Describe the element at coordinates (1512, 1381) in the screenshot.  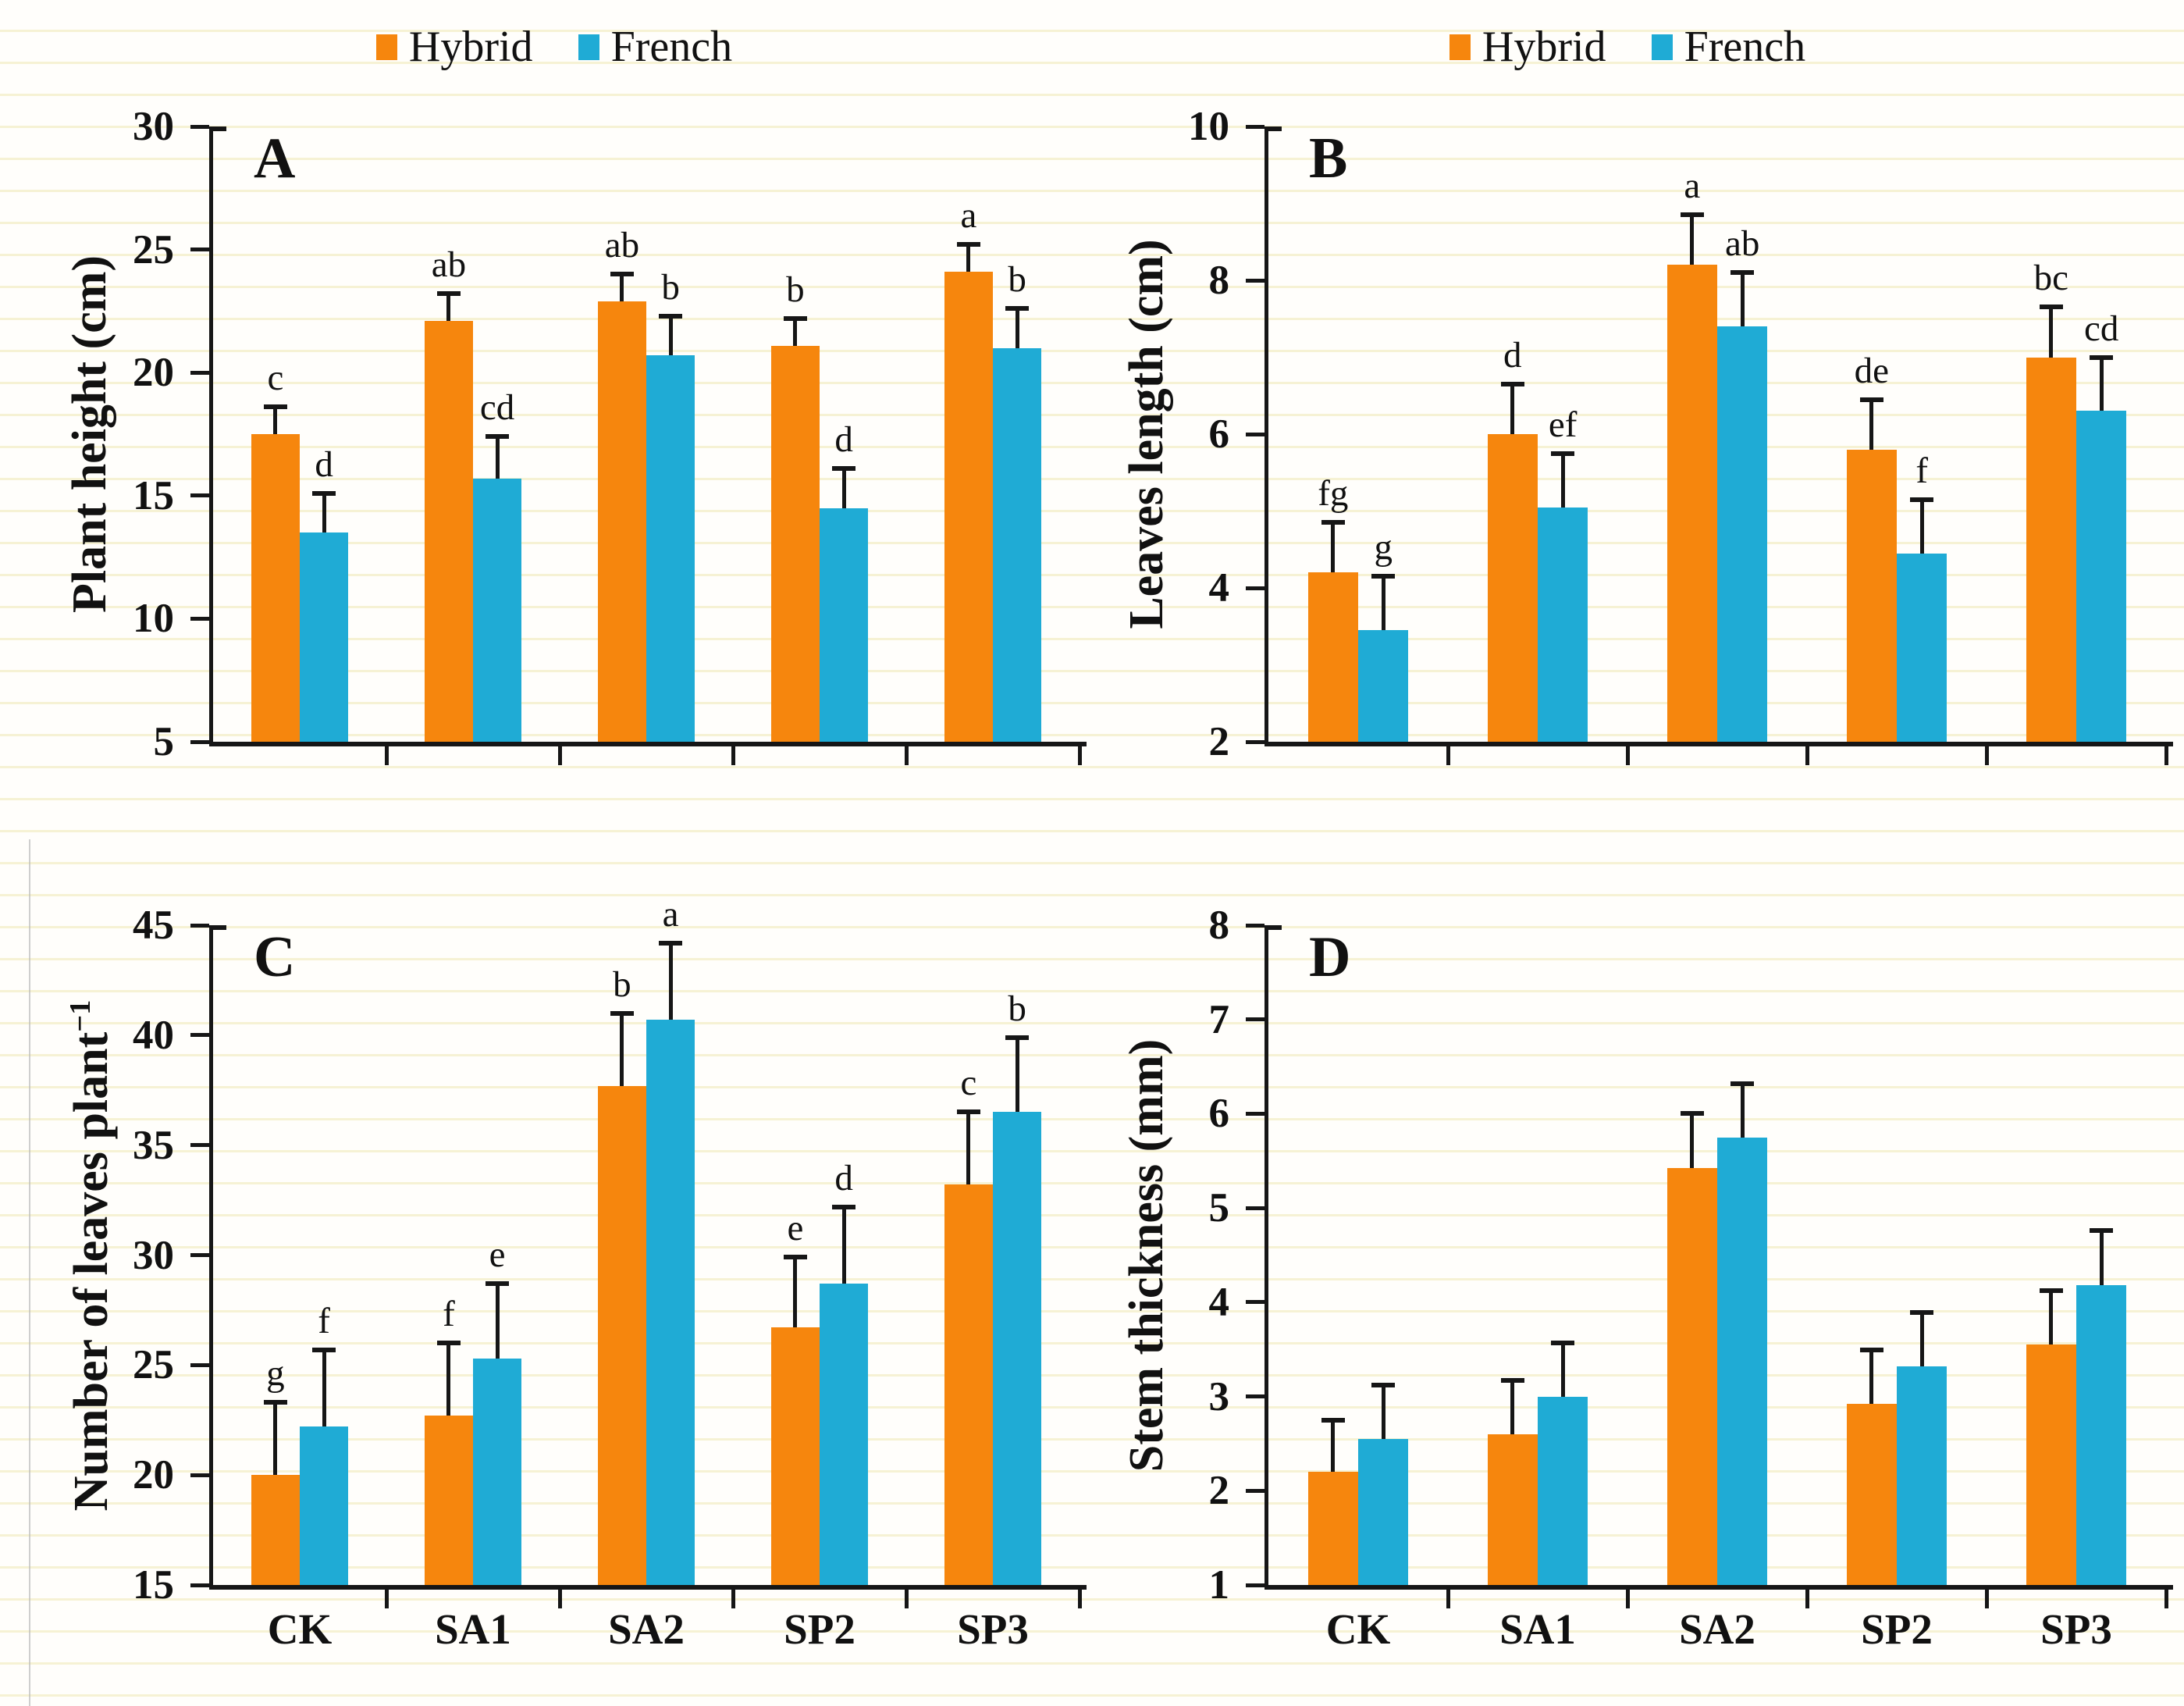
I see `errorbar-cap-hybrid-sa1` at that location.